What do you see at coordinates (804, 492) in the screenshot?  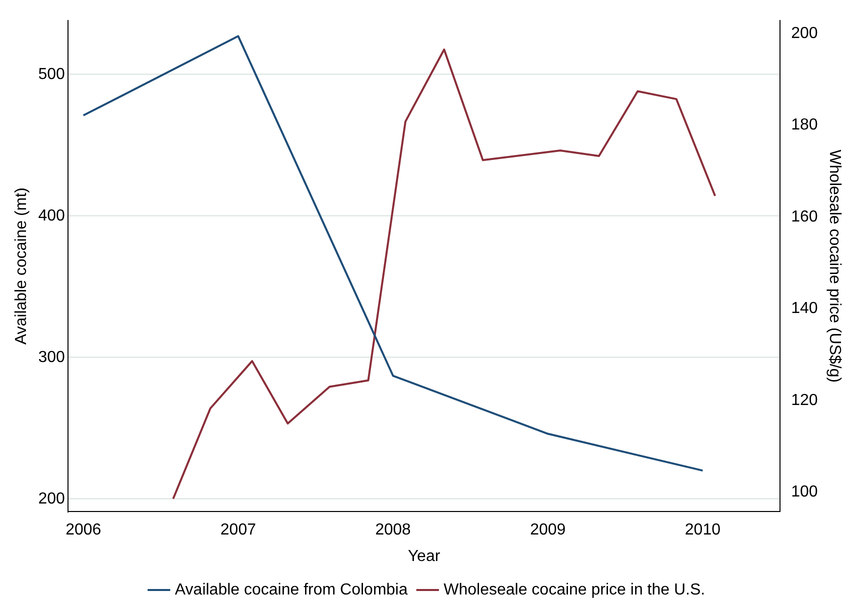 I see `y2-tick-label: 100` at bounding box center [804, 492].